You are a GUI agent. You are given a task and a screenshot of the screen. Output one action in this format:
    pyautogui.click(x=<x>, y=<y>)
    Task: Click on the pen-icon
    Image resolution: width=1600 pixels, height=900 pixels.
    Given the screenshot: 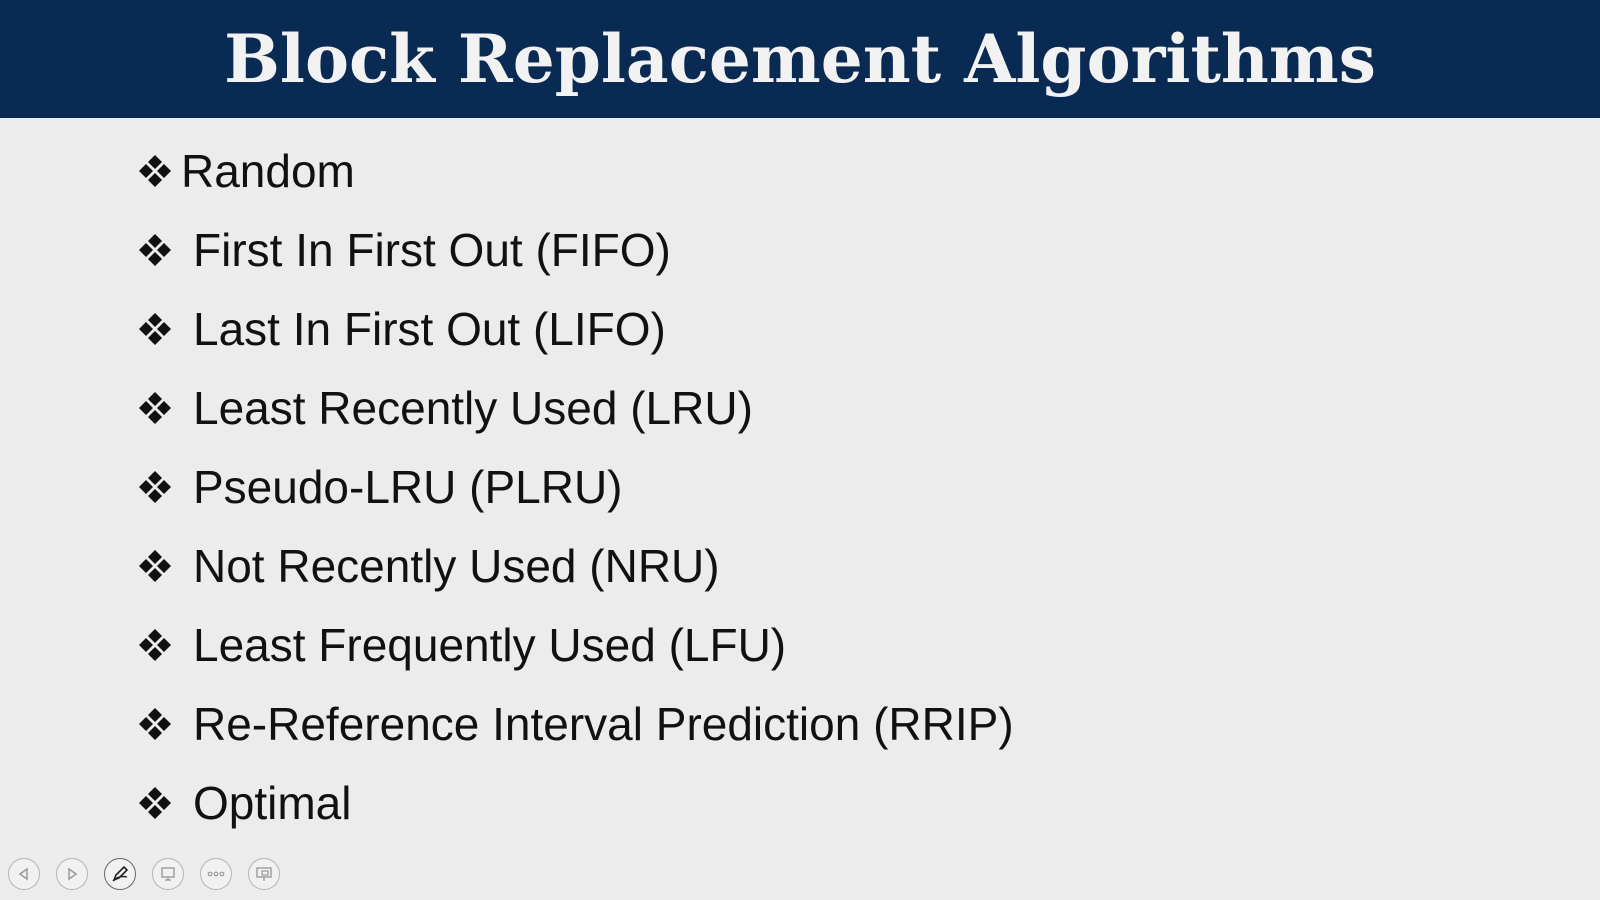 What is the action you would take?
    pyautogui.click(x=120, y=874)
    